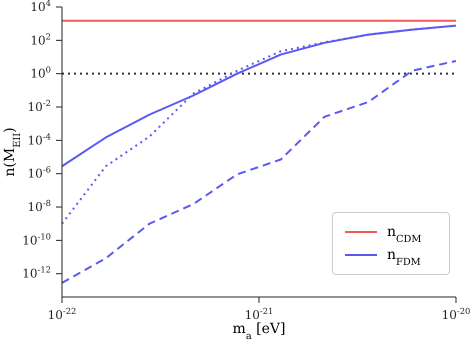 The image size is (474, 341). Describe the element at coordinates (36, 272) in the screenshot. I see `y-tick-label: 10$^{-12}$` at that location.